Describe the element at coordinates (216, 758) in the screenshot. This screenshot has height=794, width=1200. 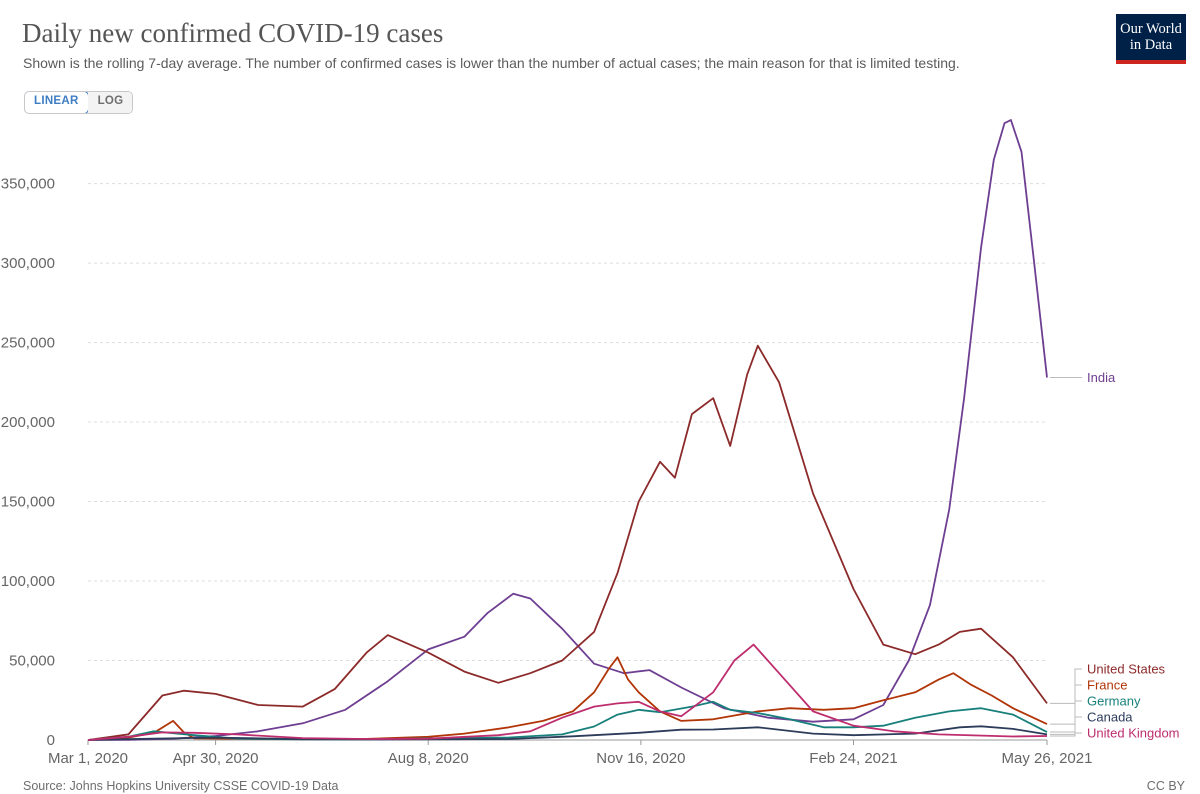
I see `x-tick-label: Apr 30, 2020` at that location.